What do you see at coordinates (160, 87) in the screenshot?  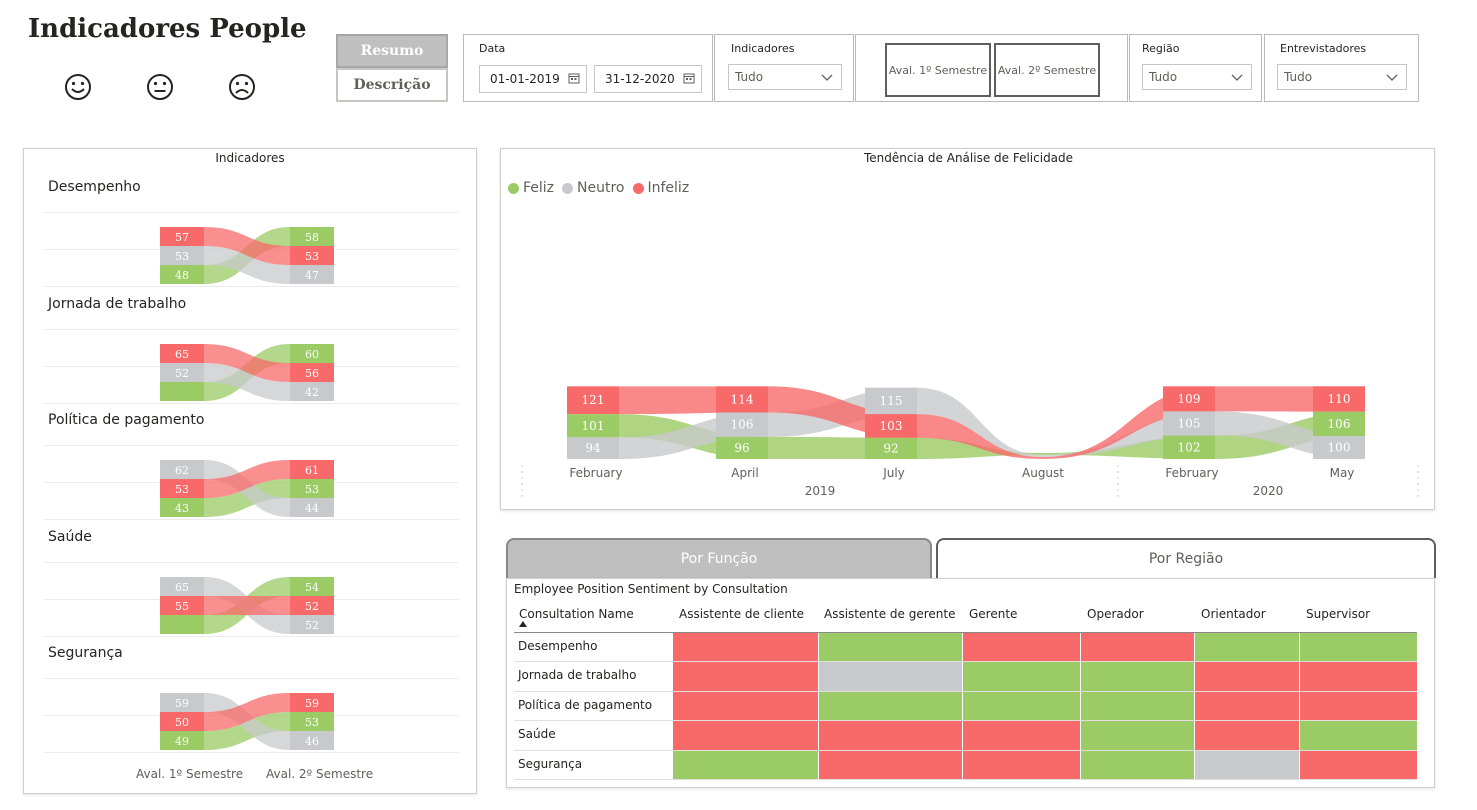 I see `neutral-face-button` at bounding box center [160, 87].